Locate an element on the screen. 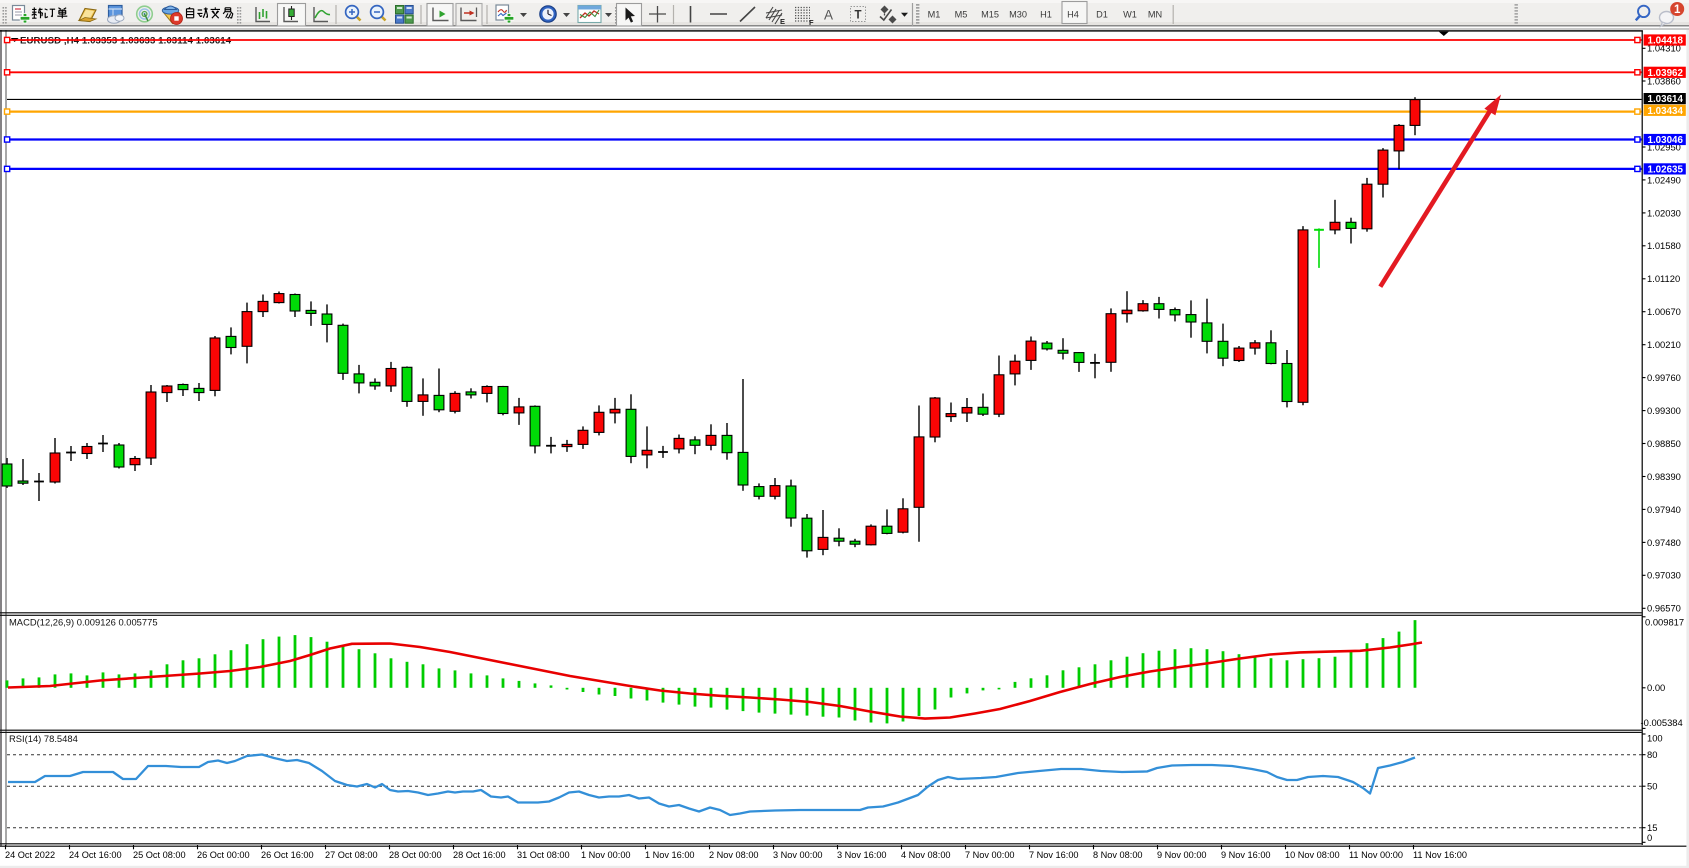 The height and width of the screenshot is (868, 1689). svg-text: 9 Nov 16:00 is located at coordinates (1246, 855).